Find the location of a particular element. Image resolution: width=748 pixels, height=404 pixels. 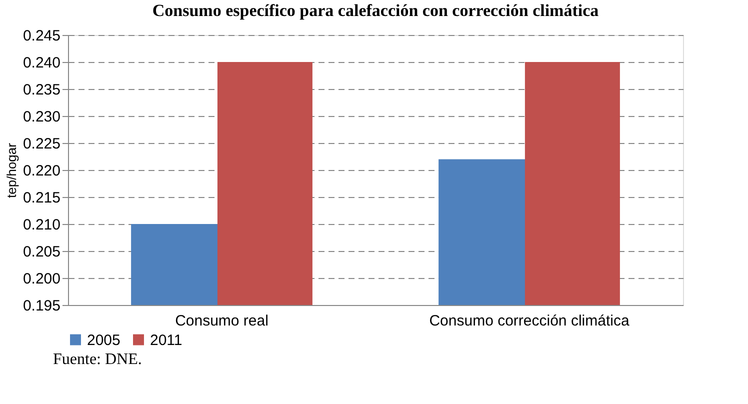

y-tick-label: 0.235 is located at coordinates (41, 90).